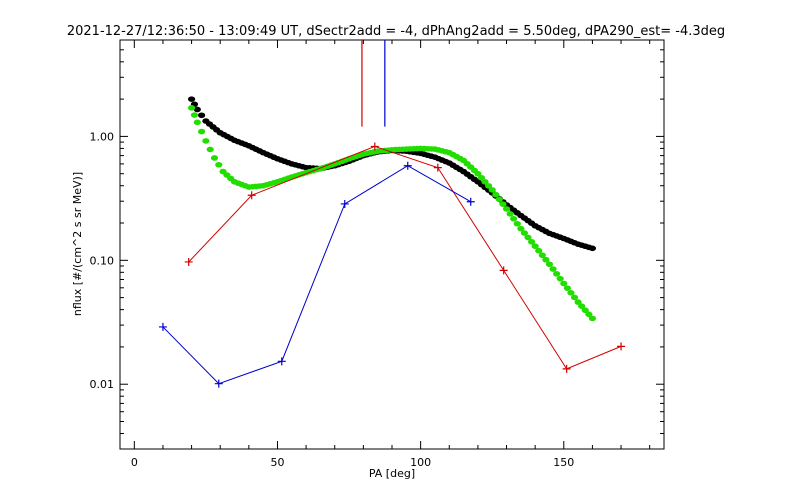  I want to click on x-tick-label: 50, so click(277, 462).